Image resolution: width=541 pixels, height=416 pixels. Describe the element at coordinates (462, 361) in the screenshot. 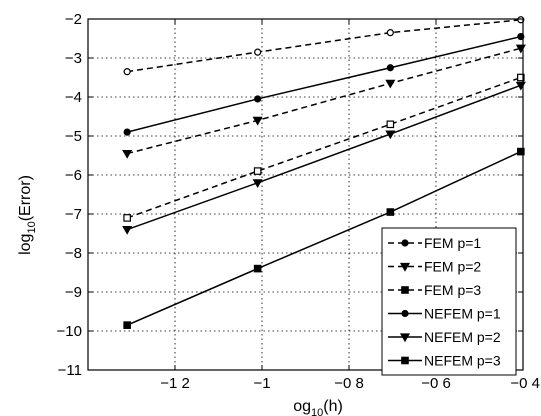

I see `legend-label: NEFEM p=3` at that location.